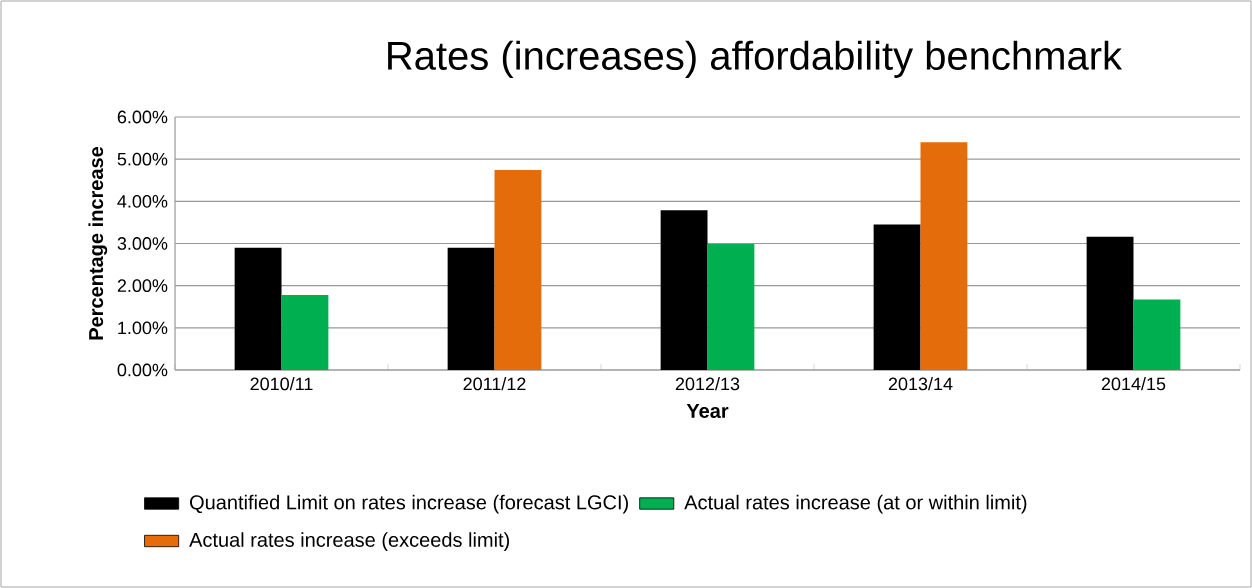 This screenshot has height=588, width=1252. What do you see at coordinates (142, 159) in the screenshot?
I see `y-tick-label: 5.00%` at bounding box center [142, 159].